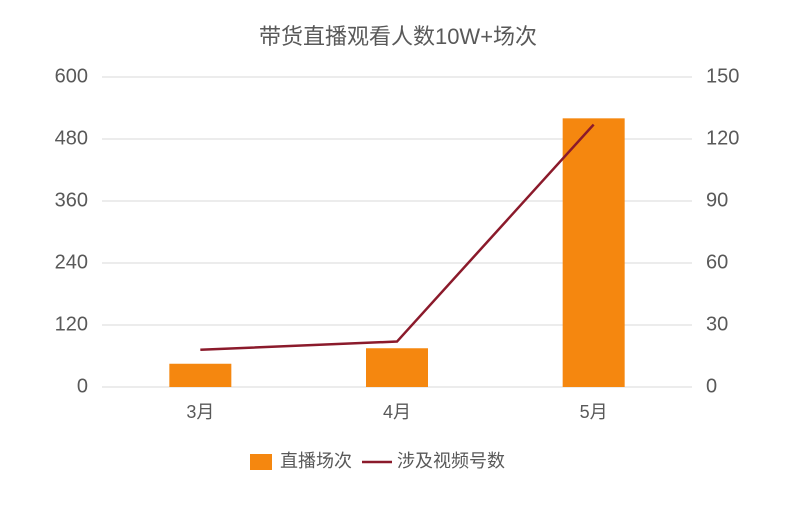 The height and width of the screenshot is (505, 797). I want to click on chart-title: 带货直播观看人数10W+场次, so click(398, 36).